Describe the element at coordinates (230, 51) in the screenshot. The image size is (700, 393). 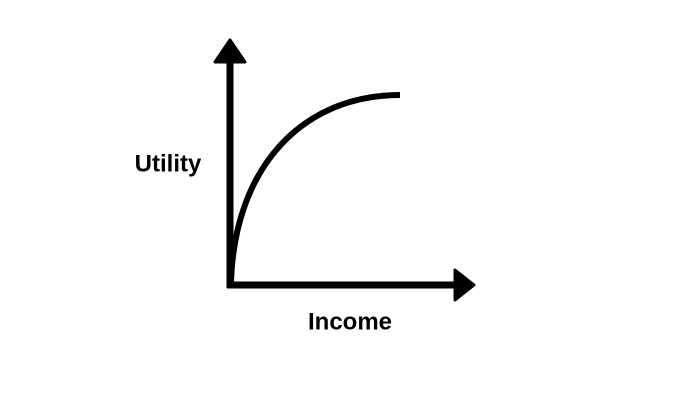
I see `y-arrowhead` at that location.